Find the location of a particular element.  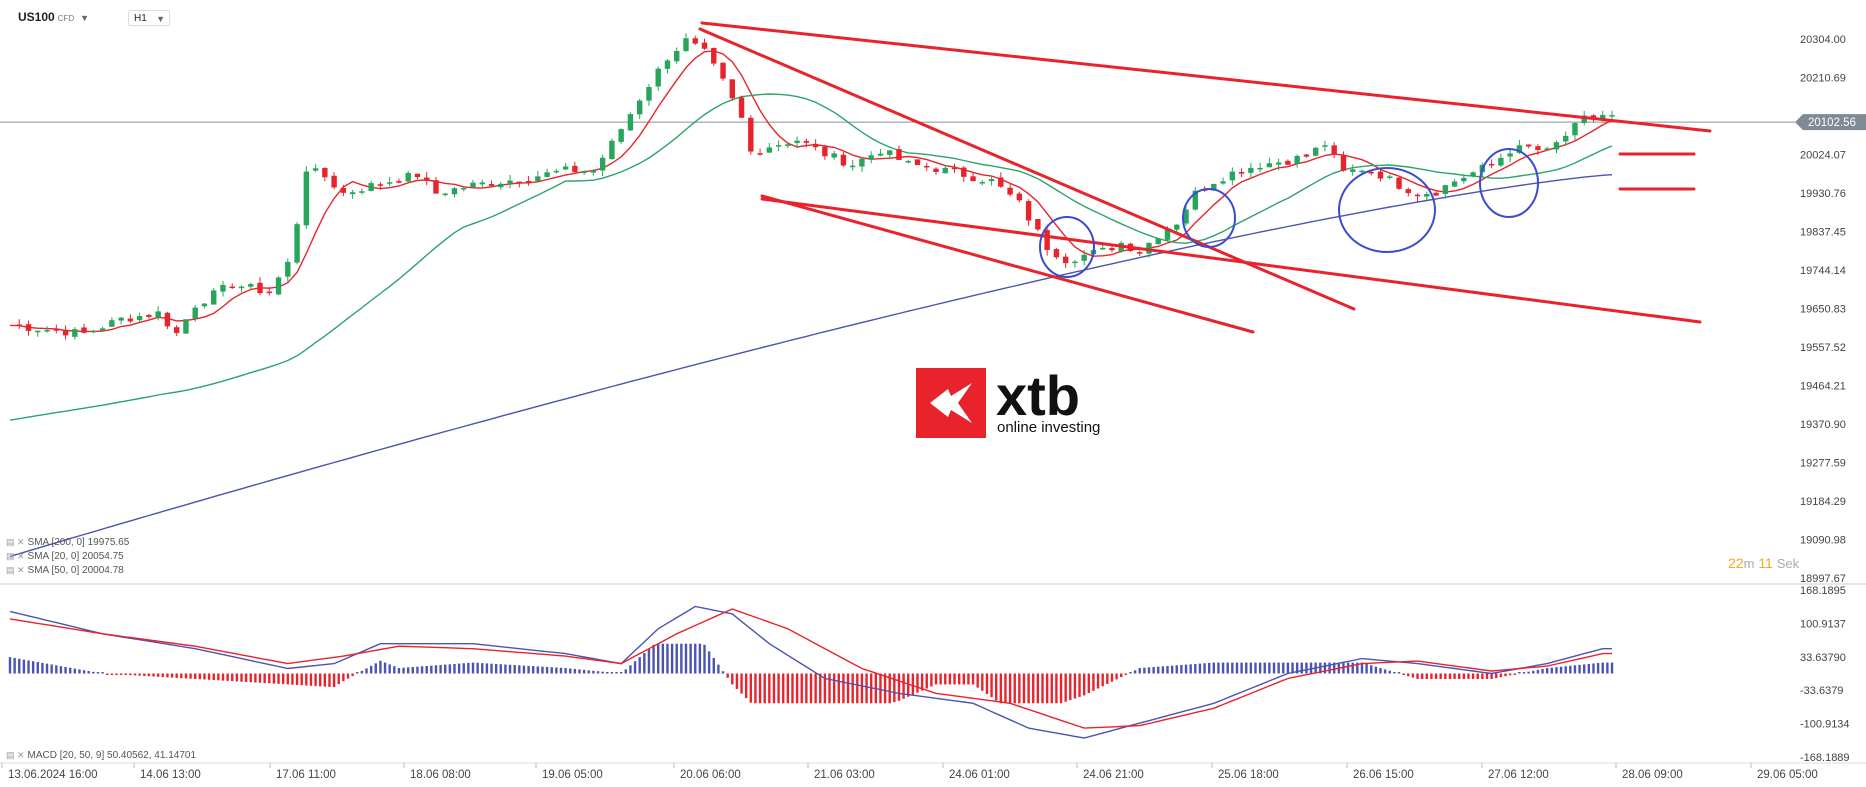

logo-x-icon is located at coordinates (951, 403).